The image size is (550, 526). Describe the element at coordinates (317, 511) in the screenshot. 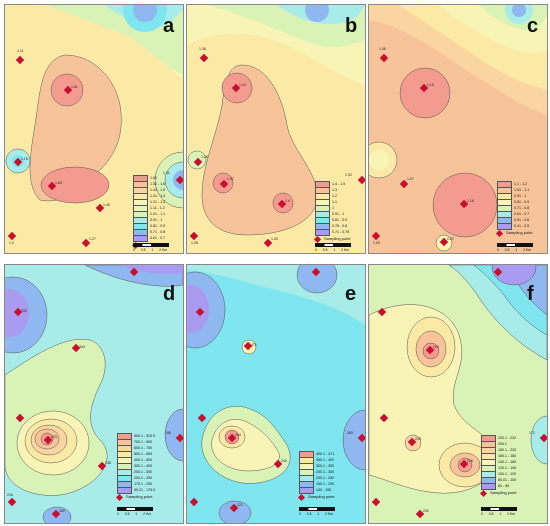

I see `scale-bar-e: 0 0.5 1 2 Km` at that location.